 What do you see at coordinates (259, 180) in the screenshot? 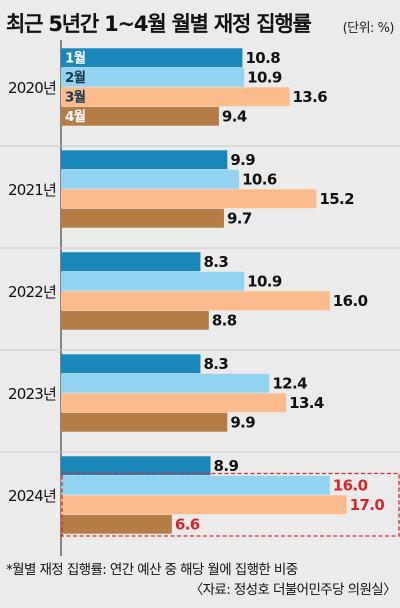
I see `value-label: 10.6` at bounding box center [259, 180].